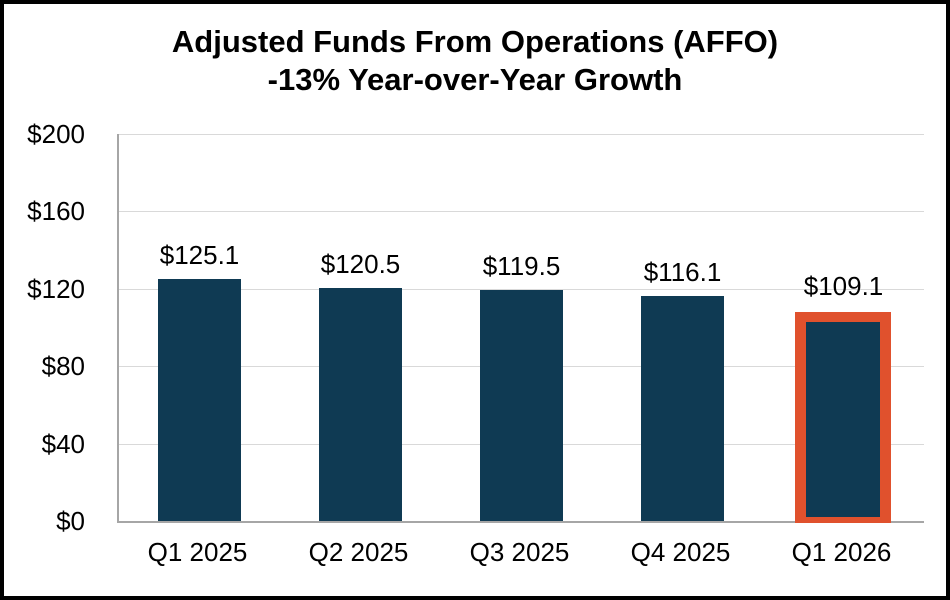  What do you see at coordinates (475, 79) in the screenshot?
I see `chart-title-line2: -13% Year-over-Year Growth` at bounding box center [475, 79].